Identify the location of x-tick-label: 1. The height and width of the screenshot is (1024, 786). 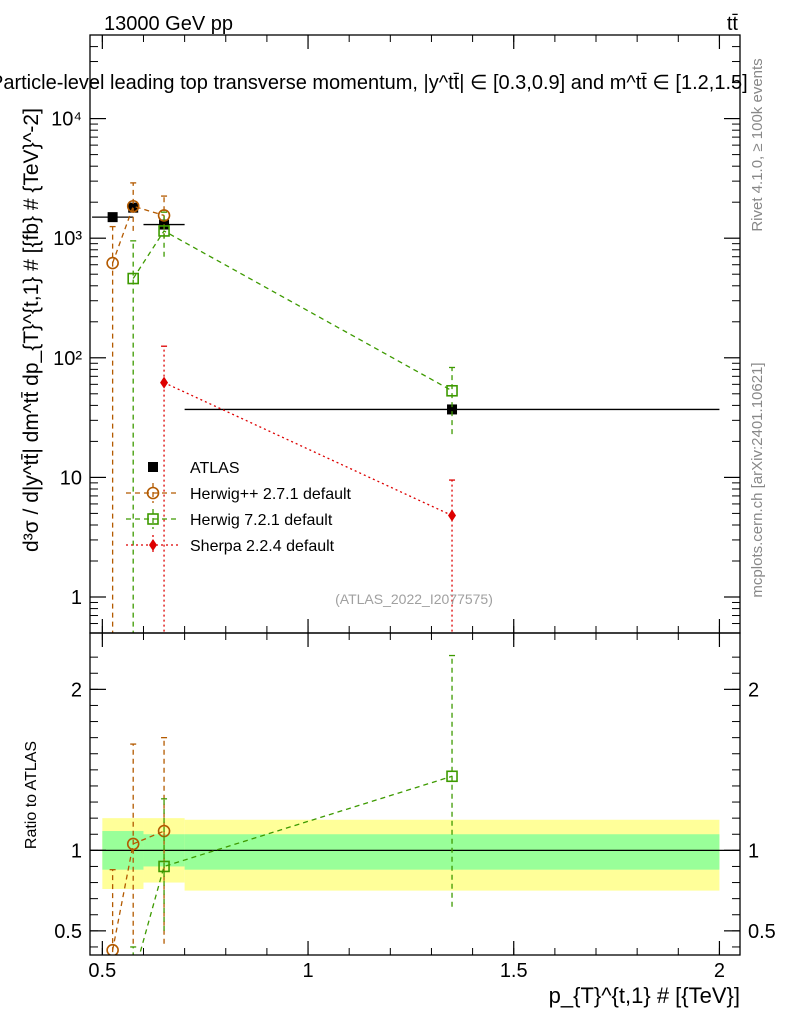
(307, 971).